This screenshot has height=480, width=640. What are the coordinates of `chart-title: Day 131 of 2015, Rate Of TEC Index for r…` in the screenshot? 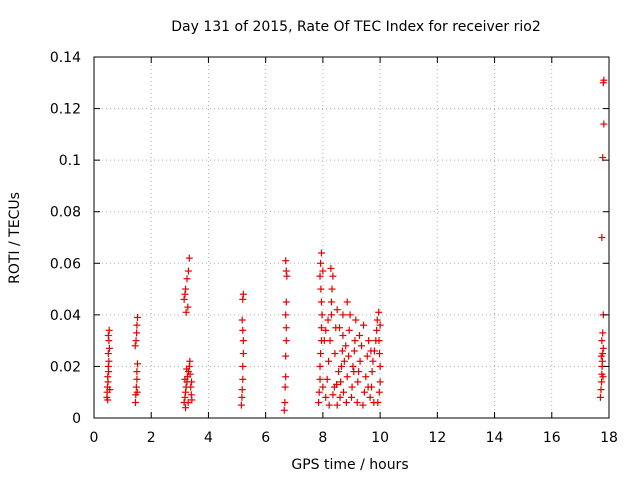 It's located at (356, 27).